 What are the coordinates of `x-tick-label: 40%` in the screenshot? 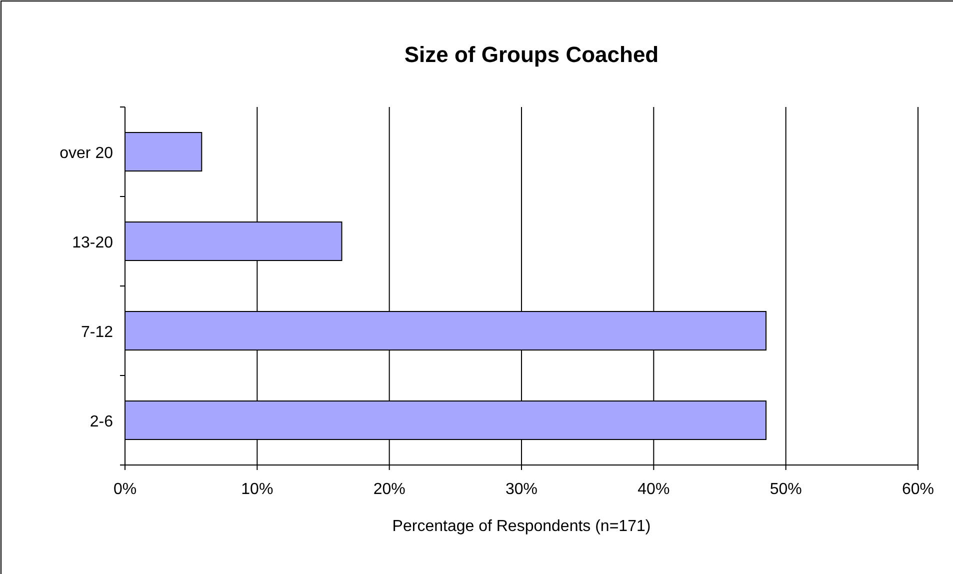 It's located at (654, 489).